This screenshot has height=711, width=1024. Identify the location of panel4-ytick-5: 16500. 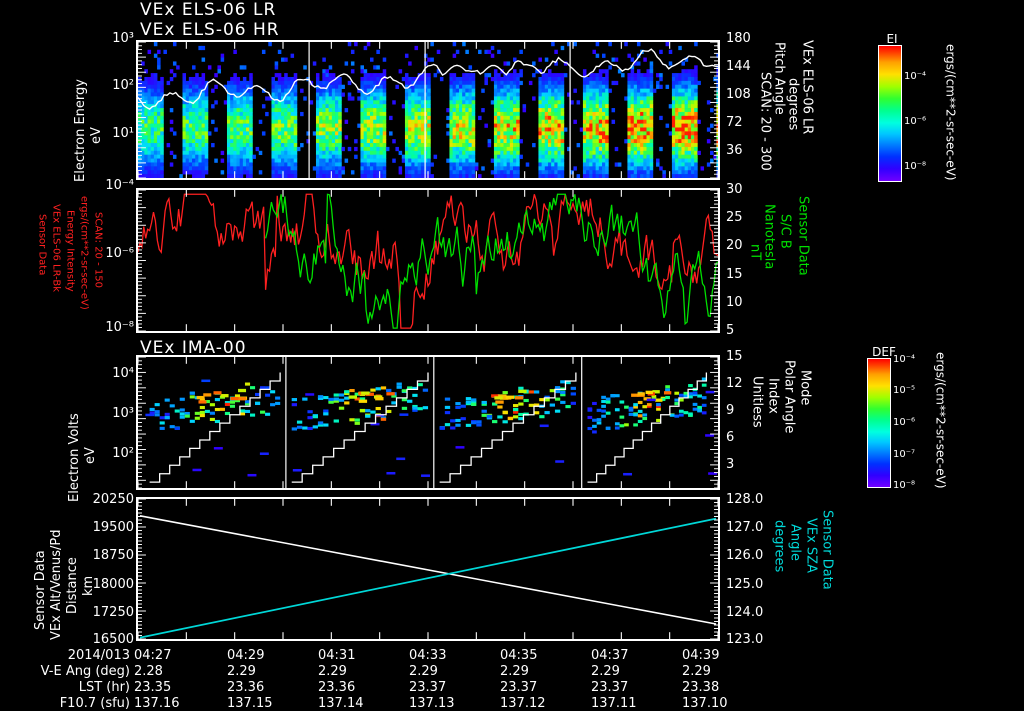
(113, 639).